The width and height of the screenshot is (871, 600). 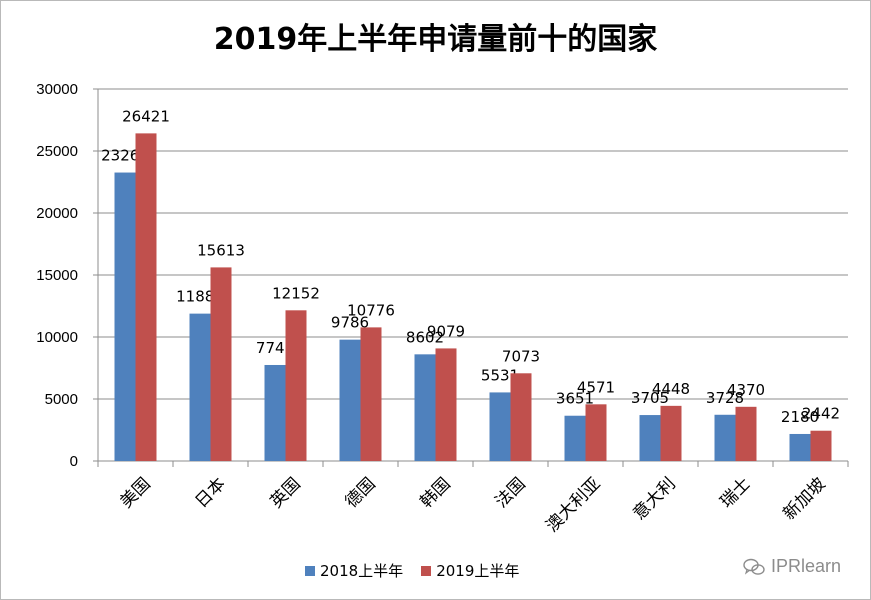 What do you see at coordinates (735, 493) in the screenshot?
I see `category-label: 瑞士` at bounding box center [735, 493].